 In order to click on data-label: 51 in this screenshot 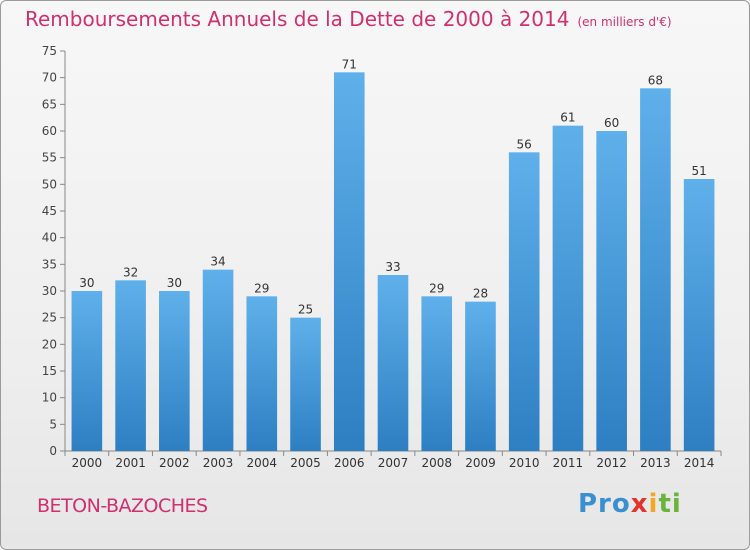, I will do `click(698, 171)`.